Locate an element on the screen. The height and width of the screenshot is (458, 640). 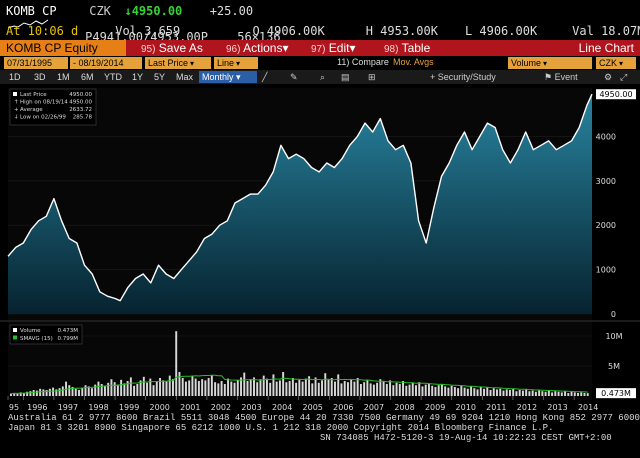
security-title: KOMB CP Equity is located at coordinates (63, 48).